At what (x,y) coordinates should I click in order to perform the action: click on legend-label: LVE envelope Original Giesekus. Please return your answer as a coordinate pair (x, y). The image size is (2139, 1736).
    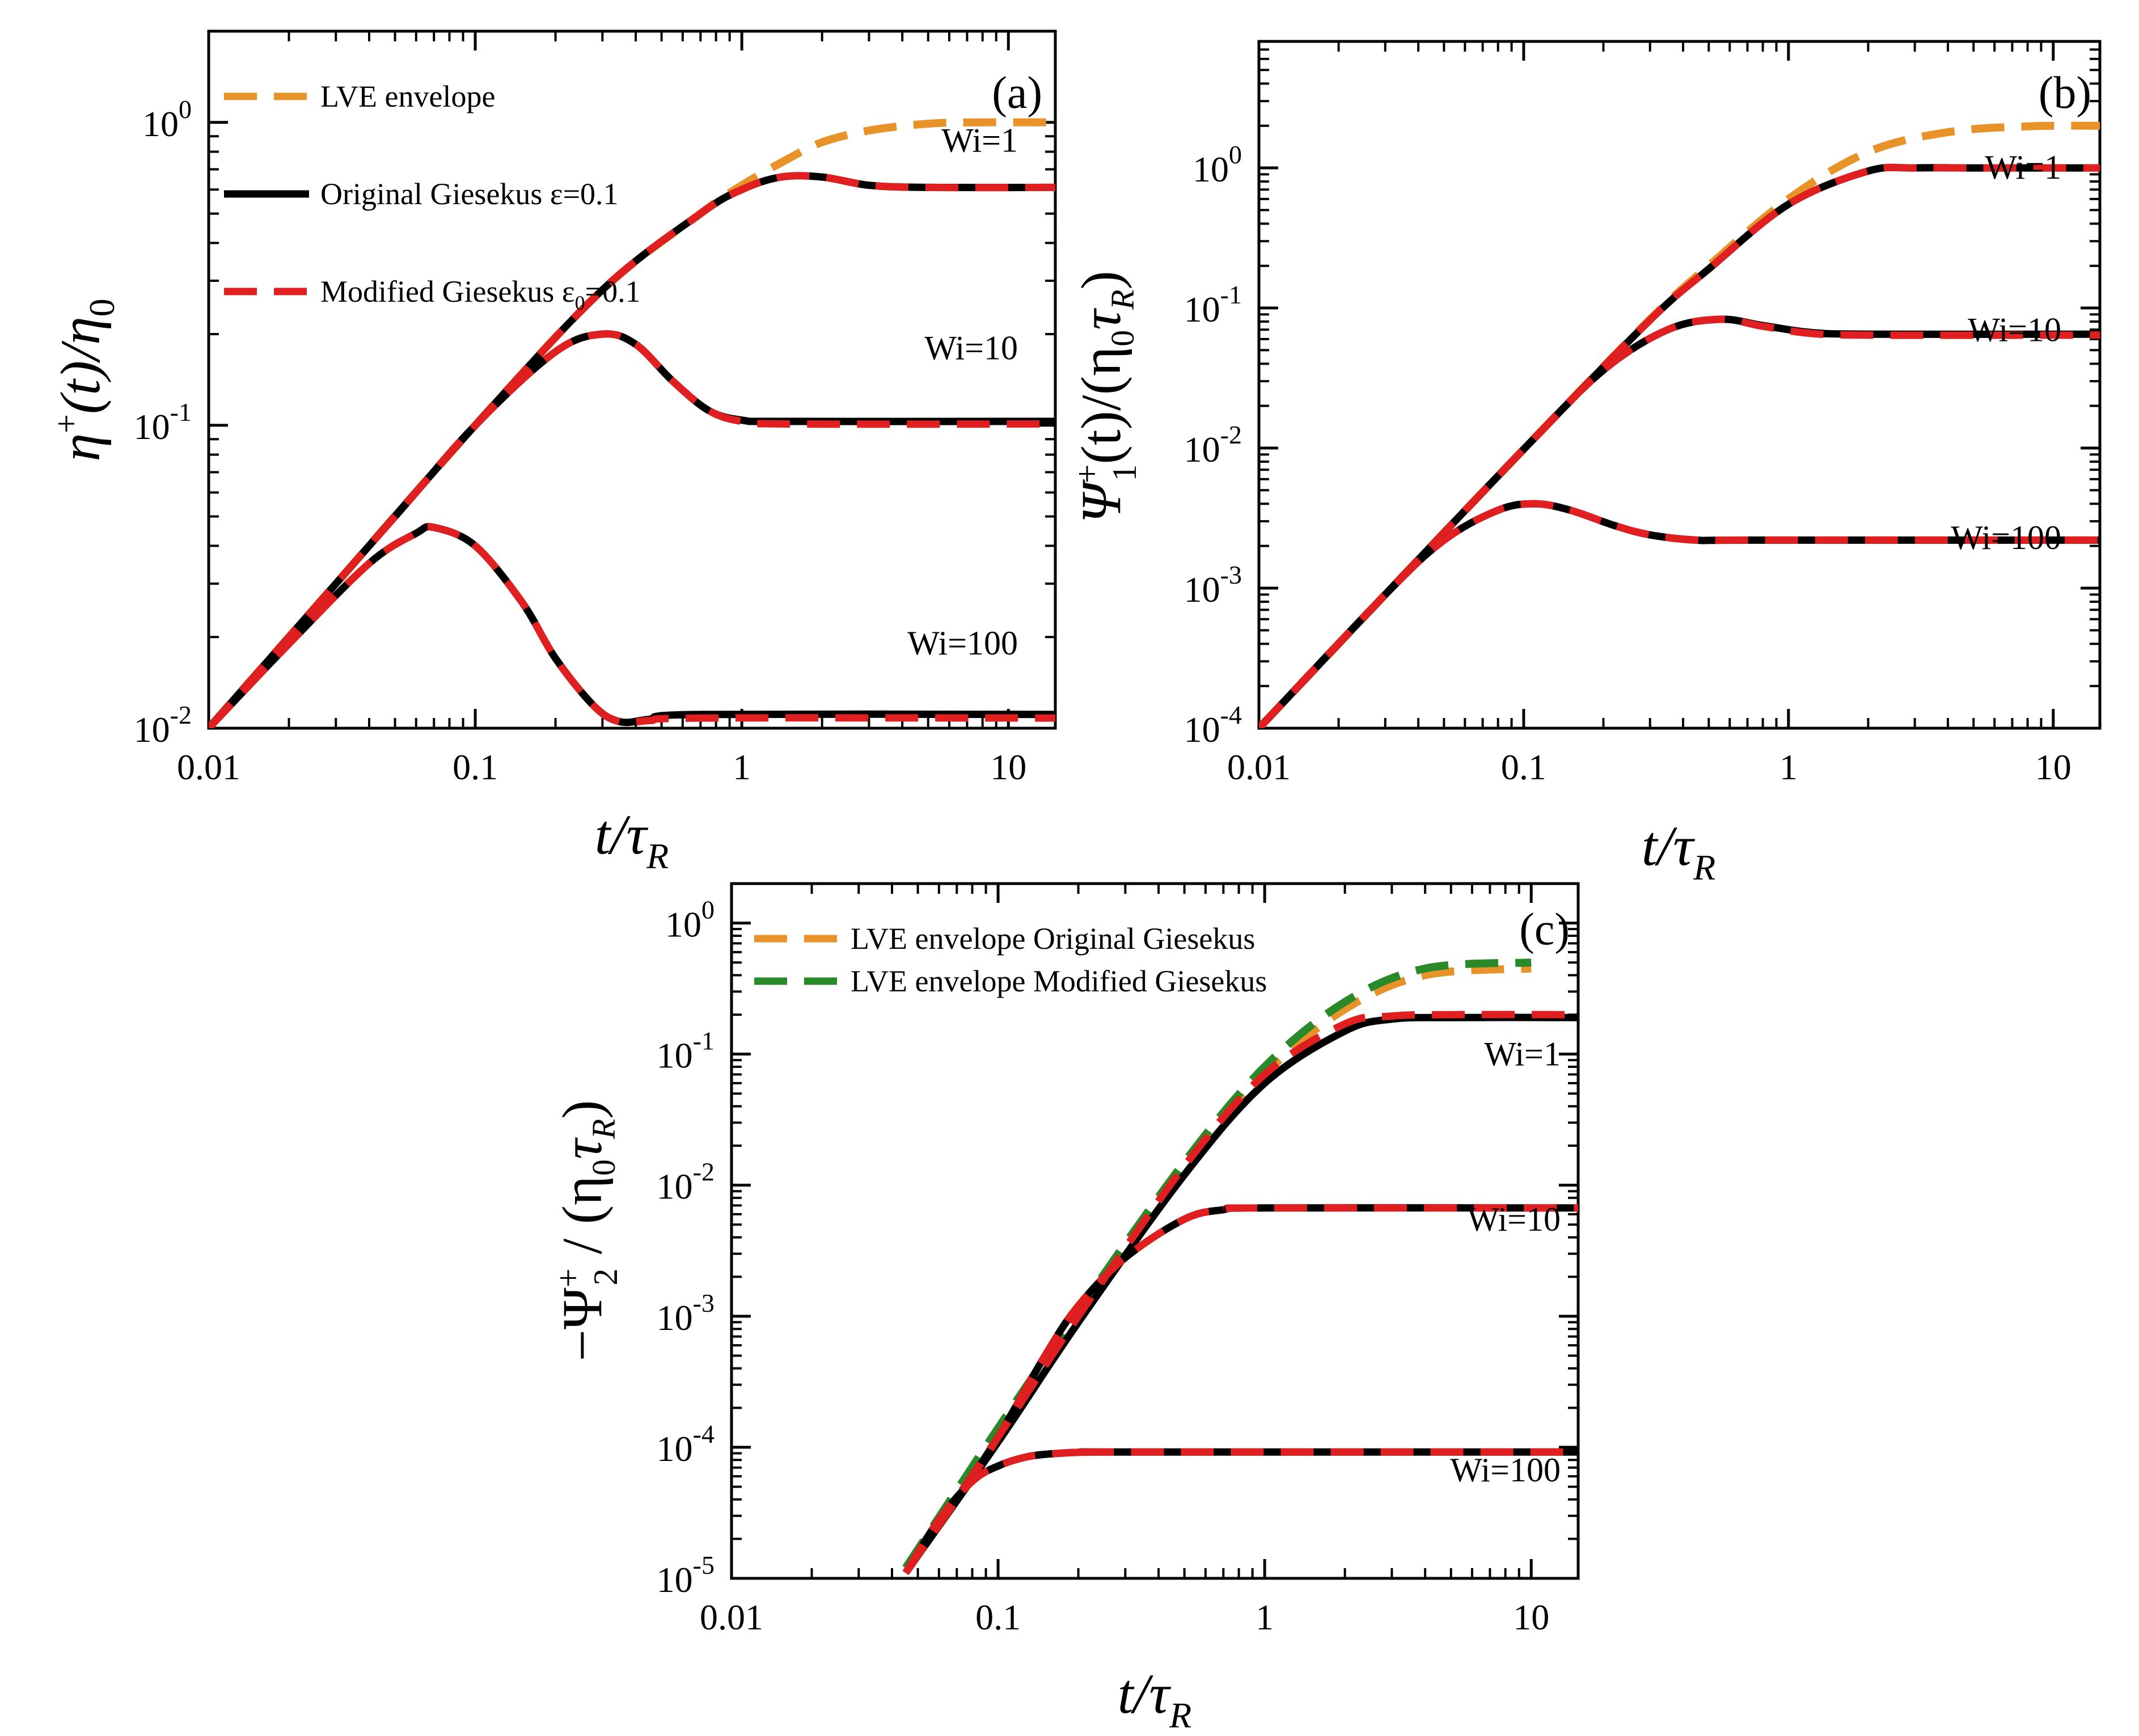
    Looking at the image, I should click on (1053, 939).